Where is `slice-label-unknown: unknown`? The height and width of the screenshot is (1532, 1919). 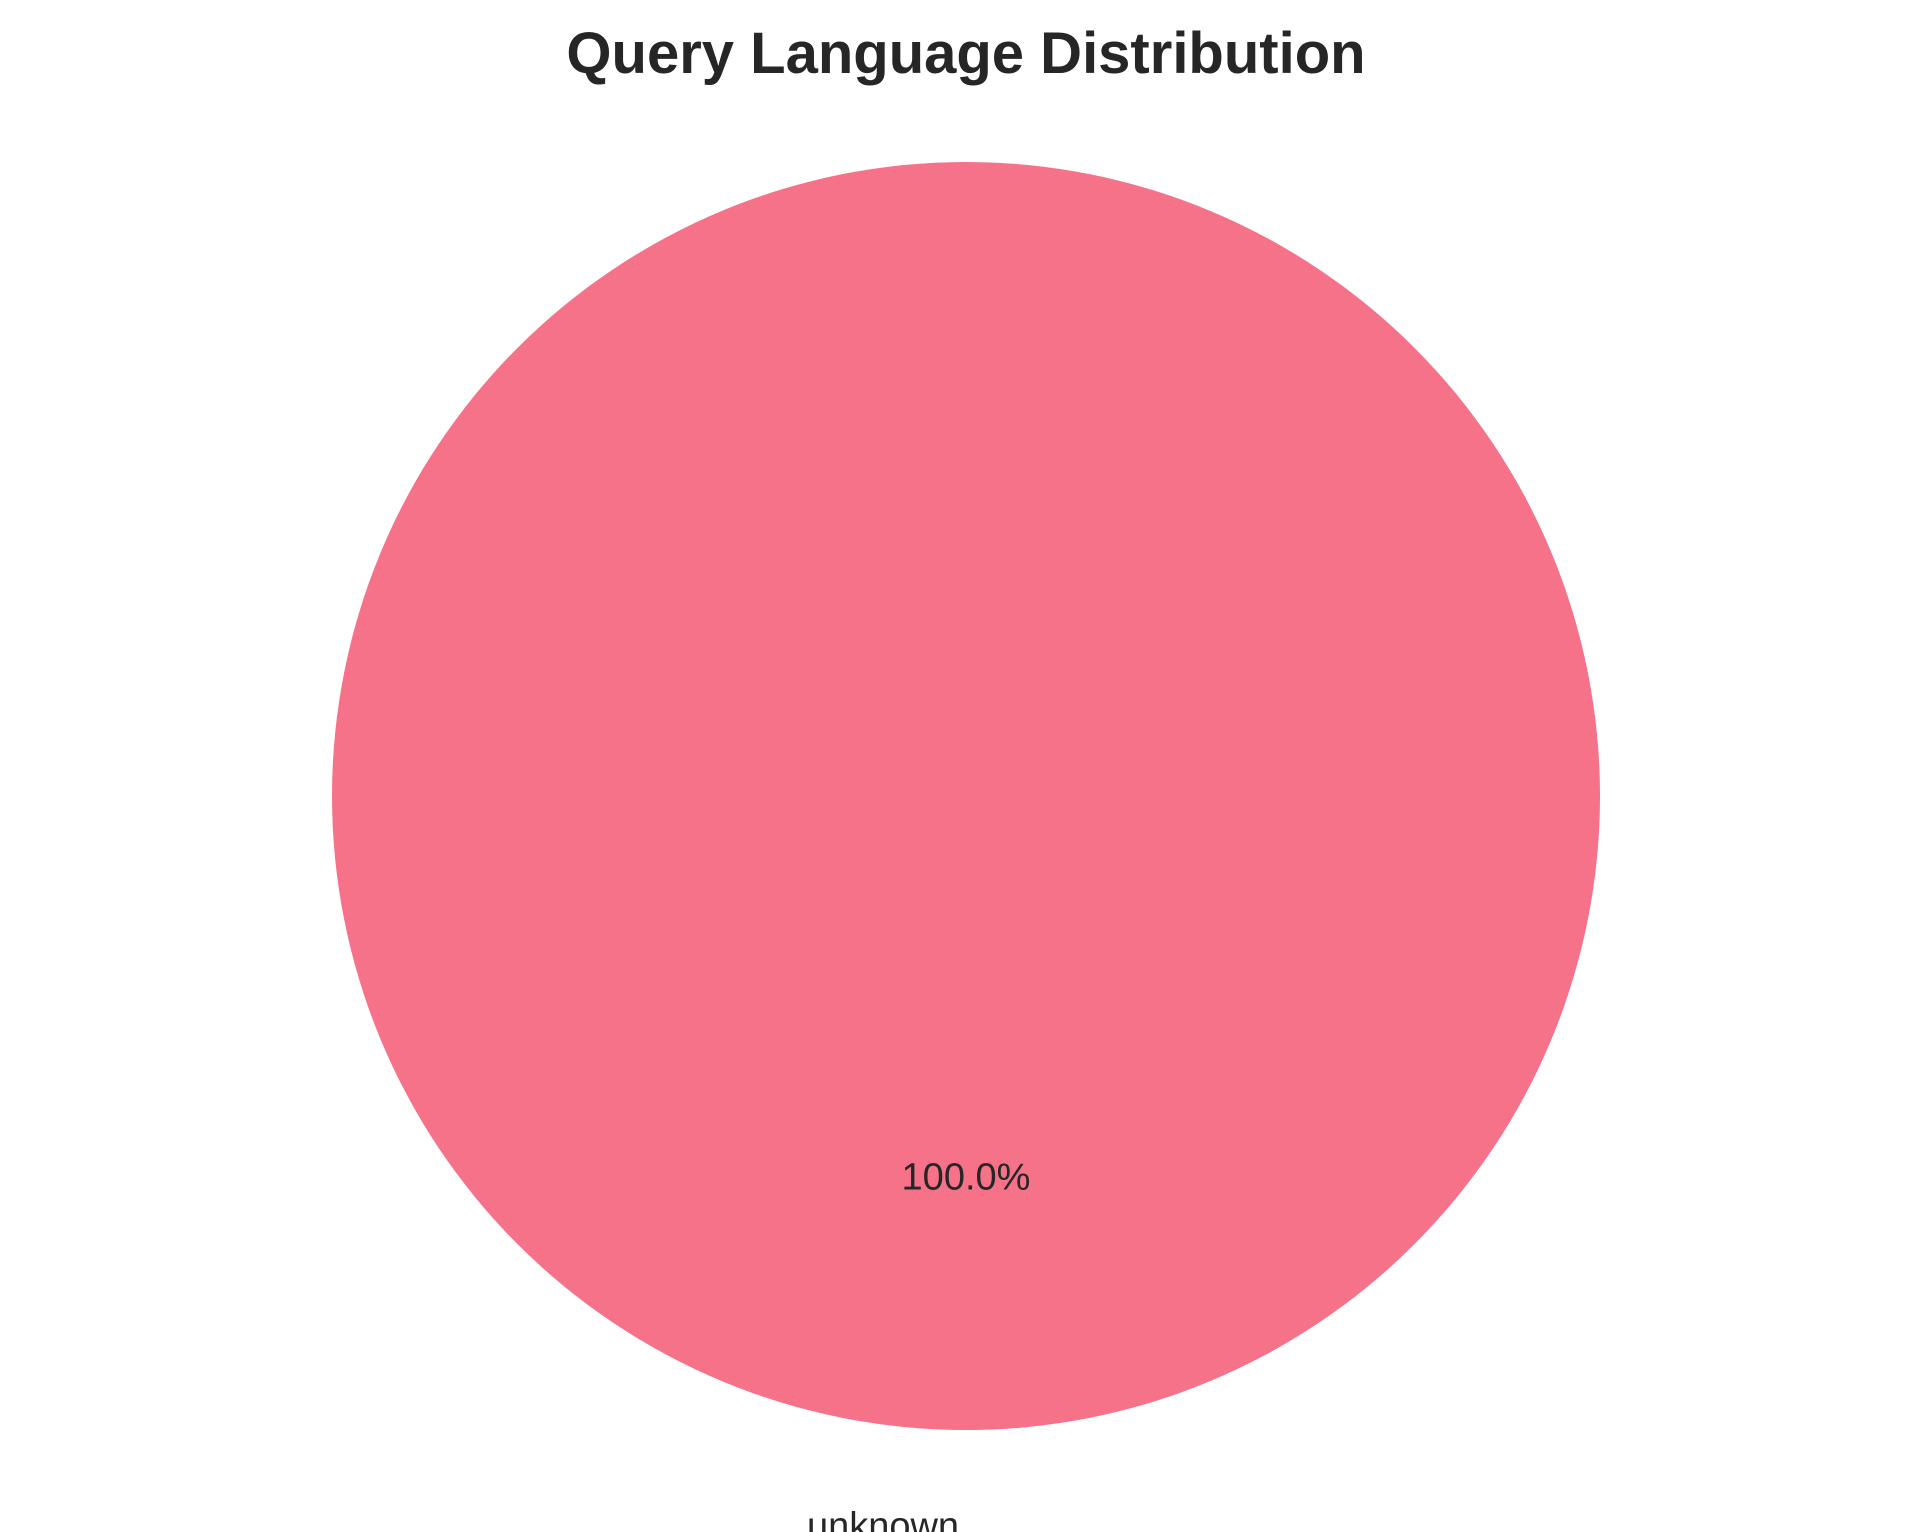
slice-label-unknown: unknown is located at coordinates (883, 1518).